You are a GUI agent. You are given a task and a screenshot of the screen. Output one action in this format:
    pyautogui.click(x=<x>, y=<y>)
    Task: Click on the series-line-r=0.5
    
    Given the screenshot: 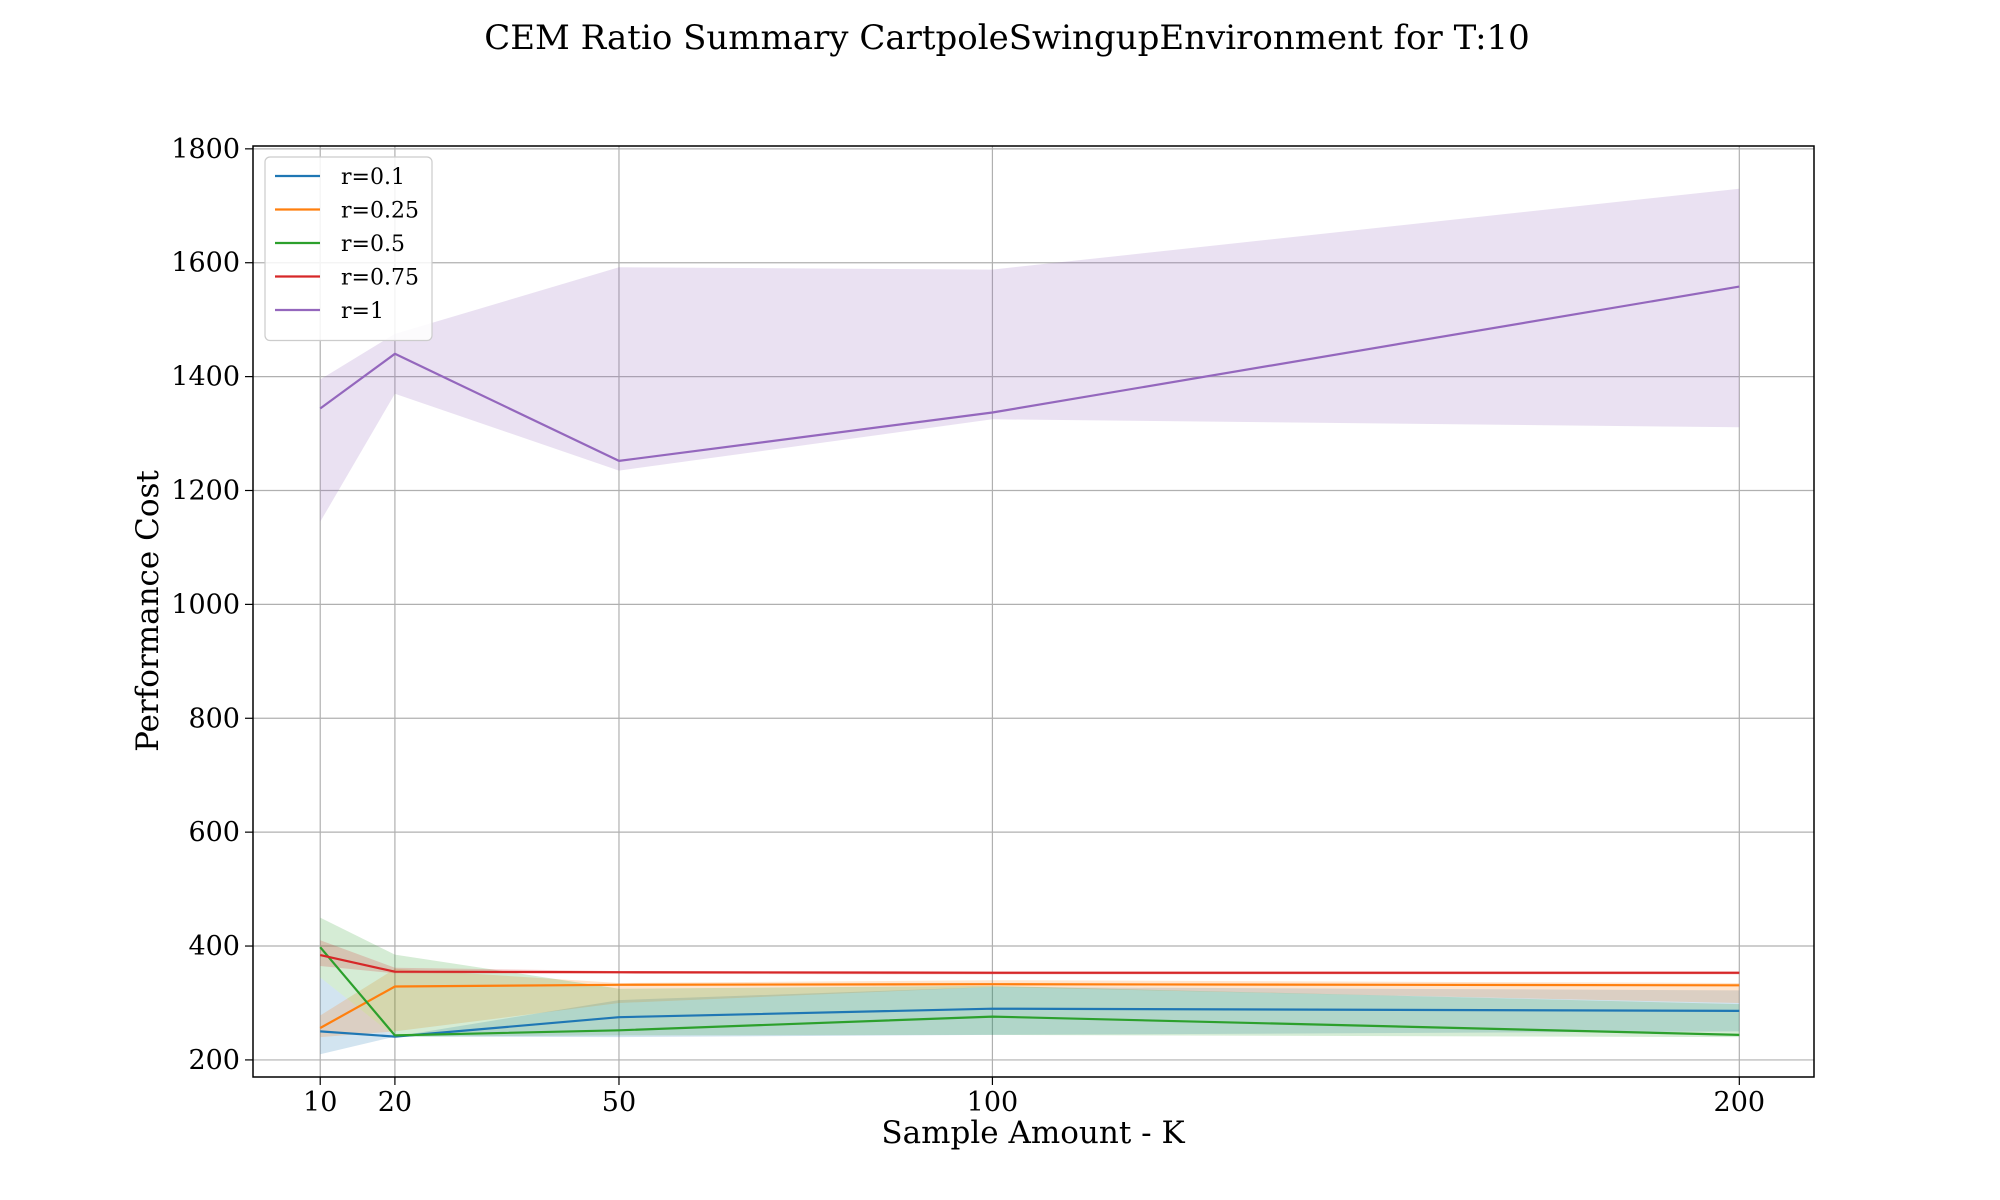 What is the action you would take?
    pyautogui.click(x=1029, y=991)
    